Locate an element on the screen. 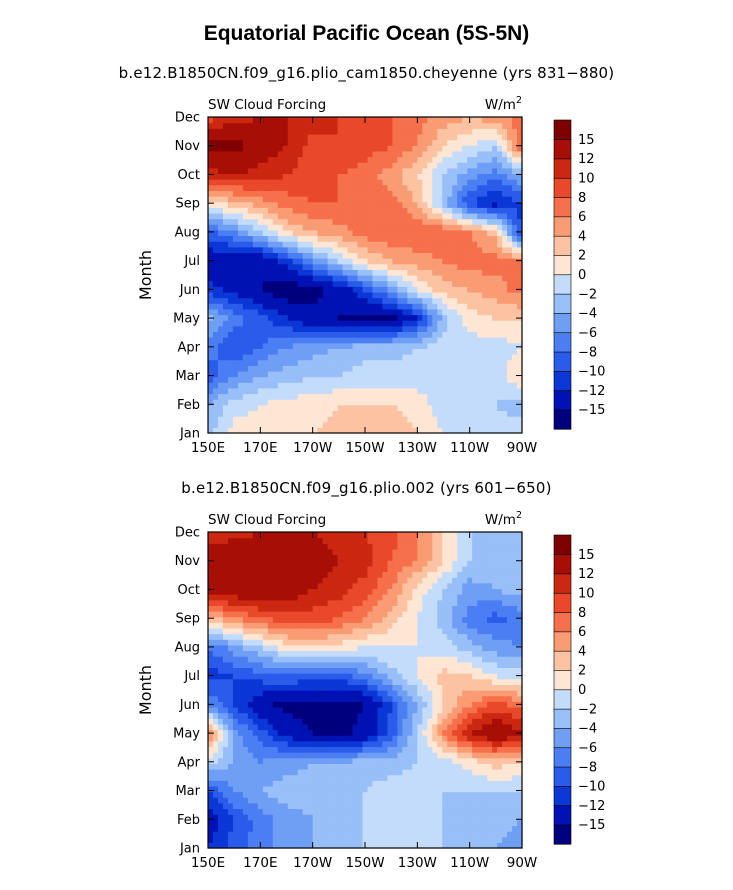 This screenshot has height=890, width=733. colorbar-swatch is located at coordinates (562, 380).